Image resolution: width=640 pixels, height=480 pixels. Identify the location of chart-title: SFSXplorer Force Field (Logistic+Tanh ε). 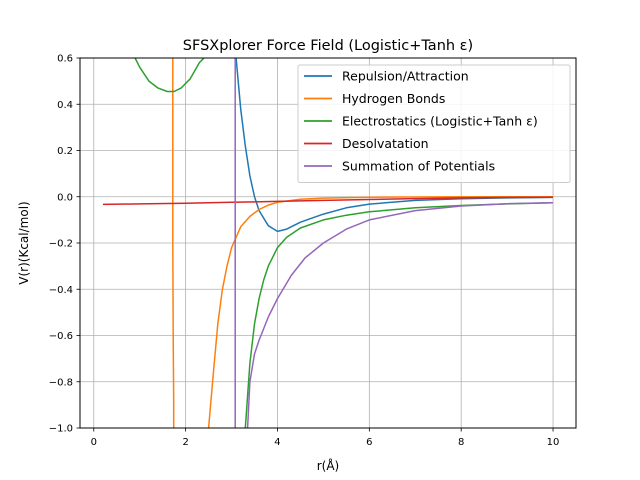
(328, 46).